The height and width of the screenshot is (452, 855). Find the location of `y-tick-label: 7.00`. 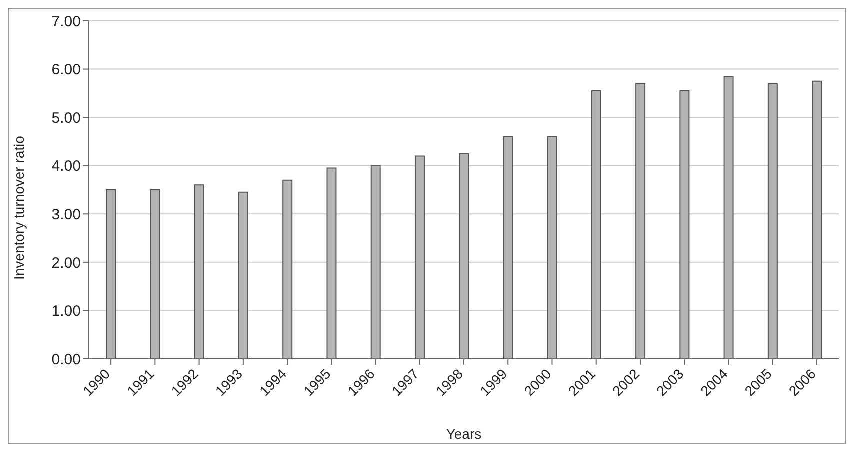

y-tick-label: 7.00 is located at coordinates (66, 21).